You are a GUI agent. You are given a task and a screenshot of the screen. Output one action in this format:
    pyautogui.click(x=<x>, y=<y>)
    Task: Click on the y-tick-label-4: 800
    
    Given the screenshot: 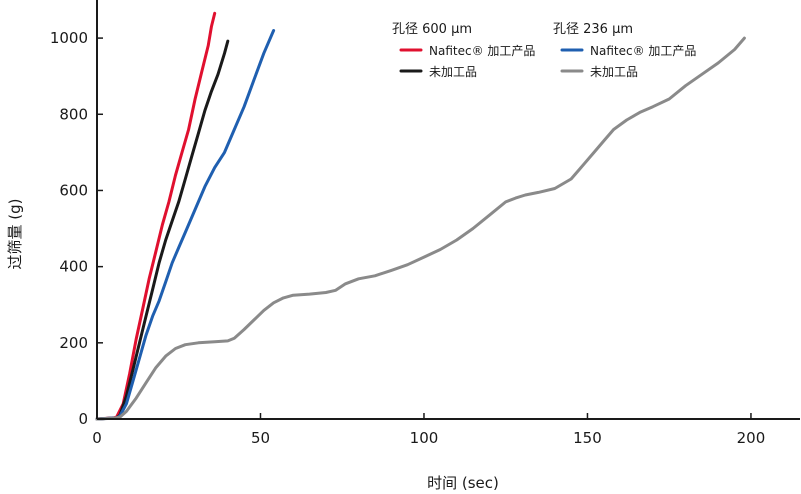 What is the action you would take?
    pyautogui.click(x=73, y=114)
    